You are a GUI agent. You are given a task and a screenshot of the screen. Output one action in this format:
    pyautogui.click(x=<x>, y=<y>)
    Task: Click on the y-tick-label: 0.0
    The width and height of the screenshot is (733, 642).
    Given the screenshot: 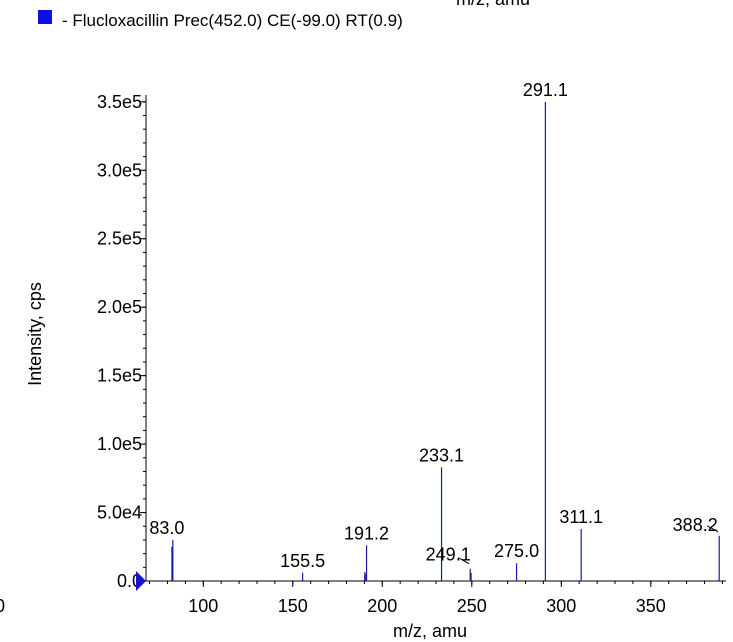 What is the action you would take?
    pyautogui.click(x=129, y=581)
    